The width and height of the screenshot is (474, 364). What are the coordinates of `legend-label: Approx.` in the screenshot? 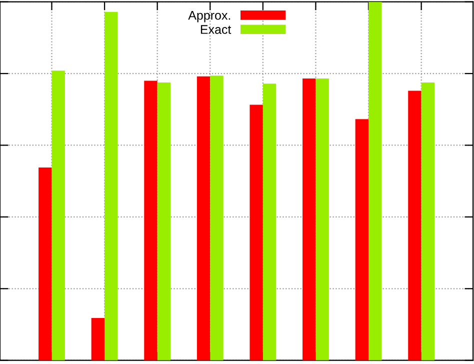 It's located at (209, 16).